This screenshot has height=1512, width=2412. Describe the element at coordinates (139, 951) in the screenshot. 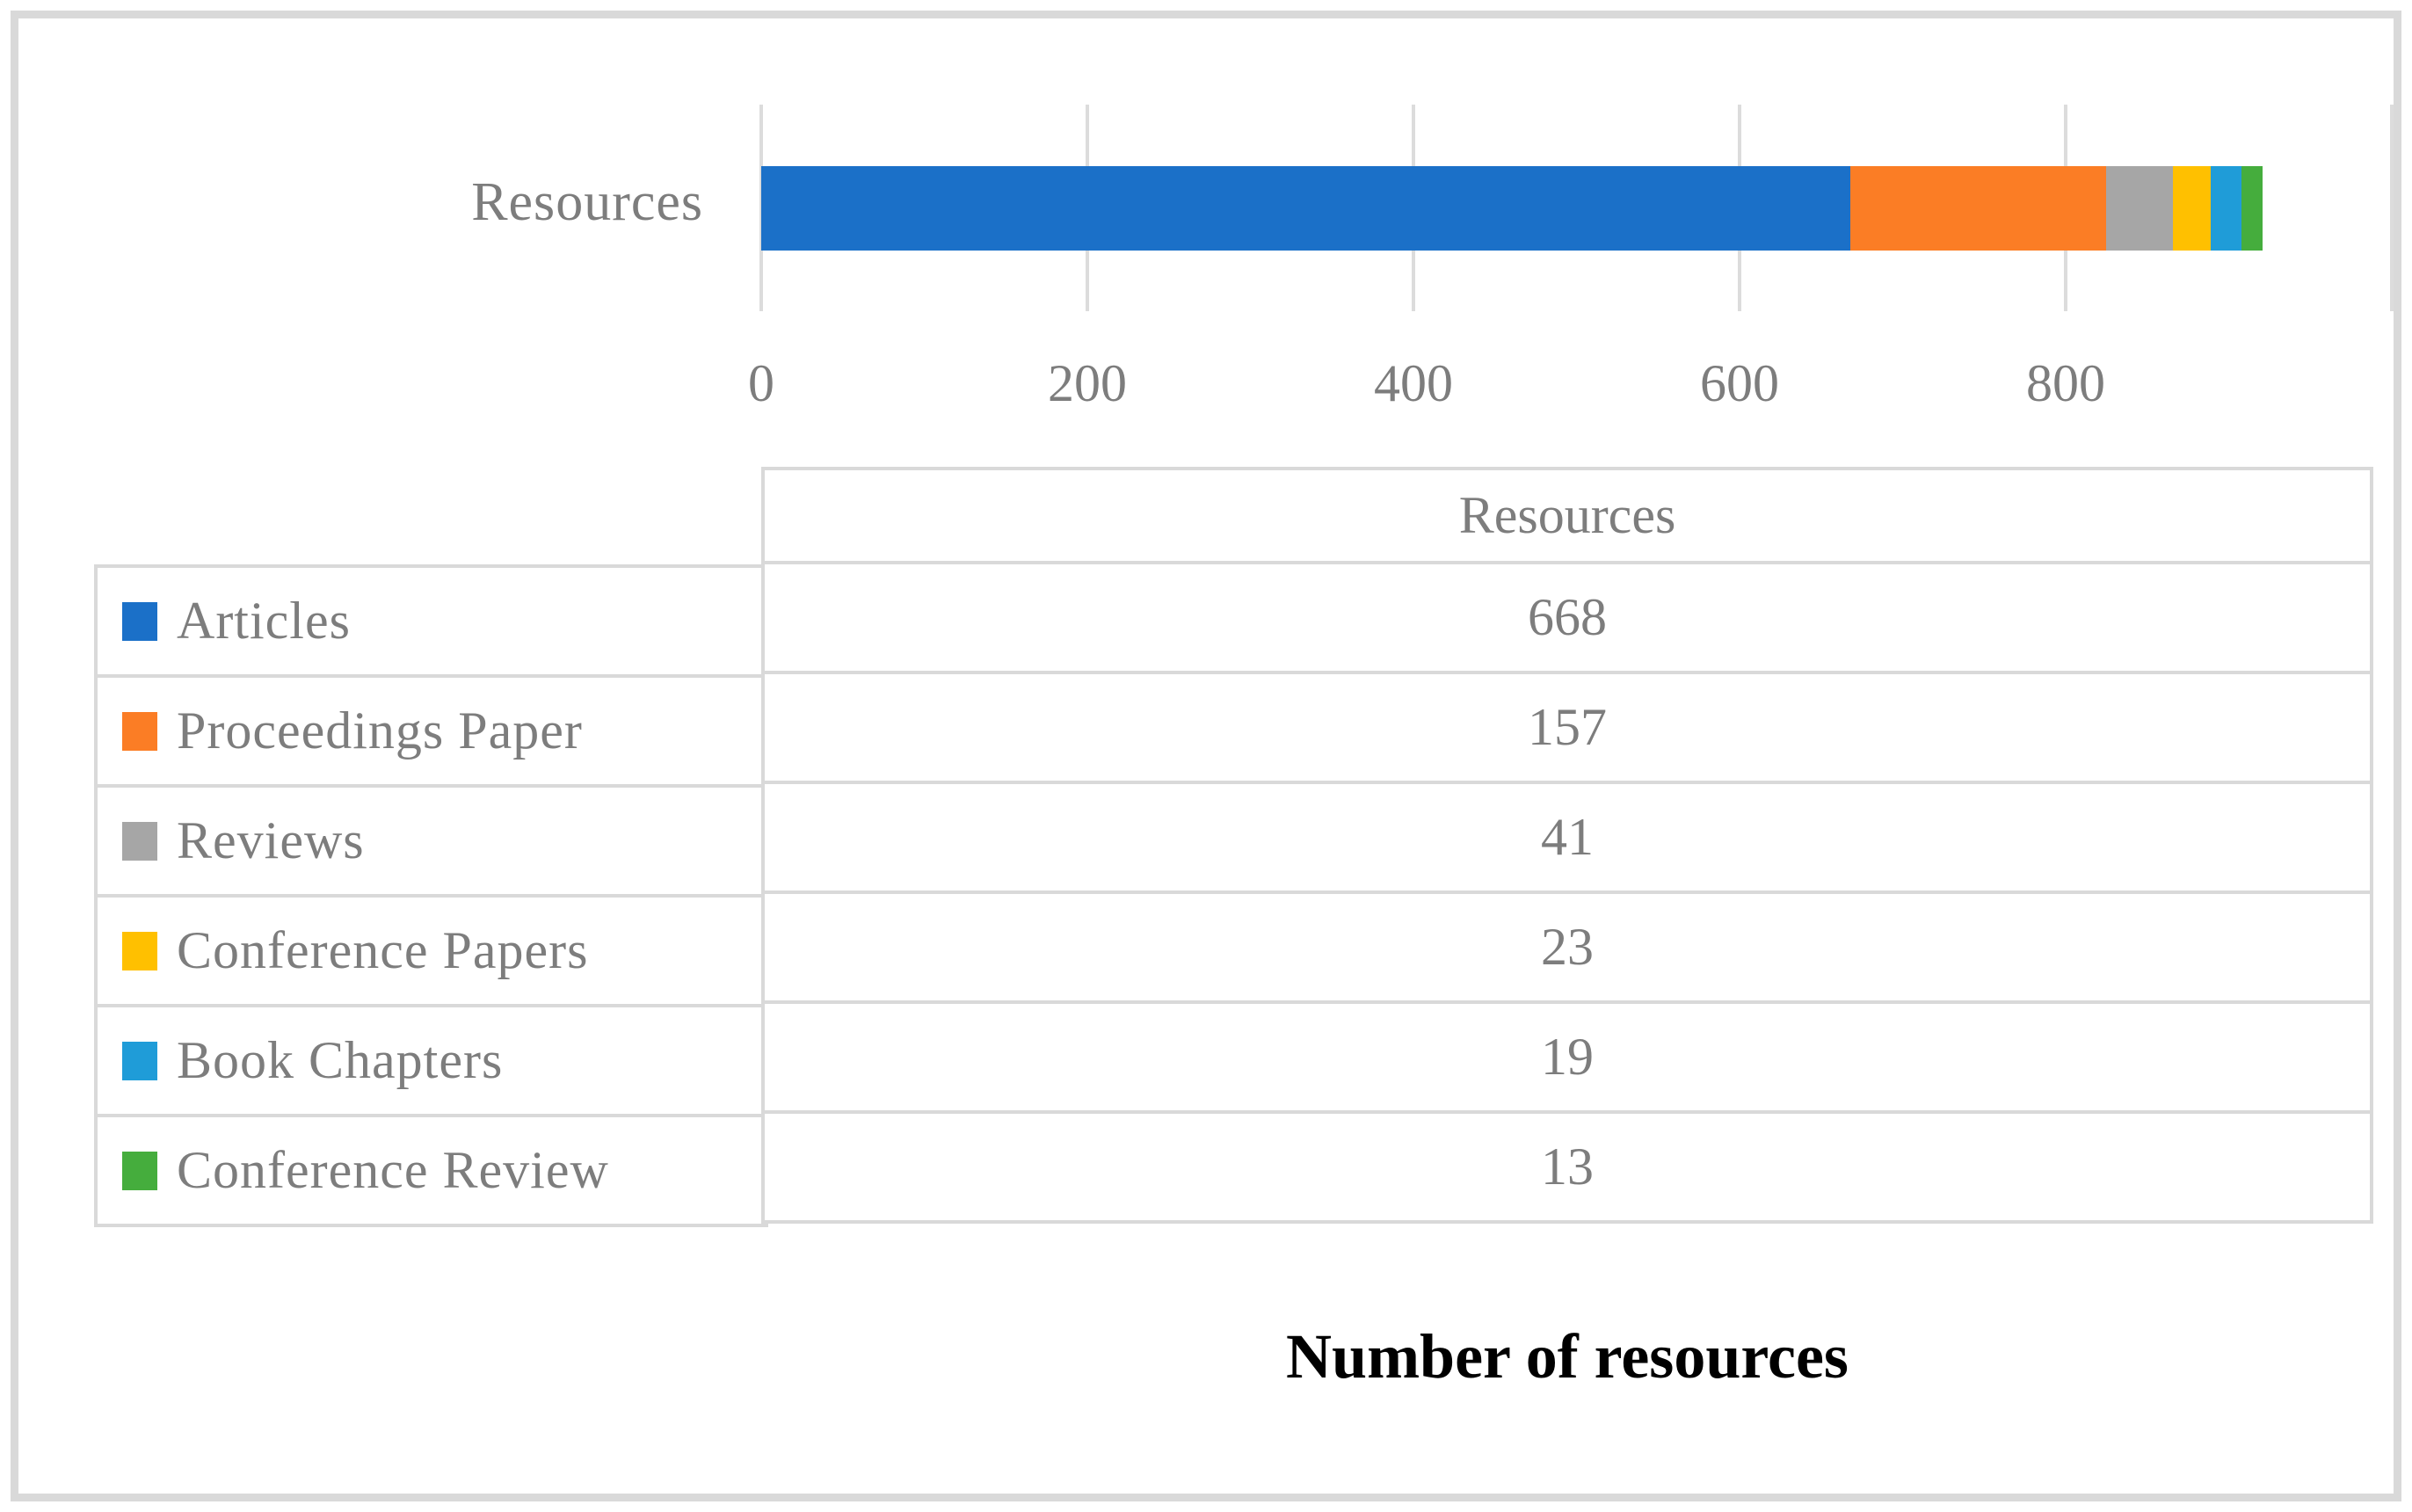

I see `legend-swatch-conference-papers` at that location.